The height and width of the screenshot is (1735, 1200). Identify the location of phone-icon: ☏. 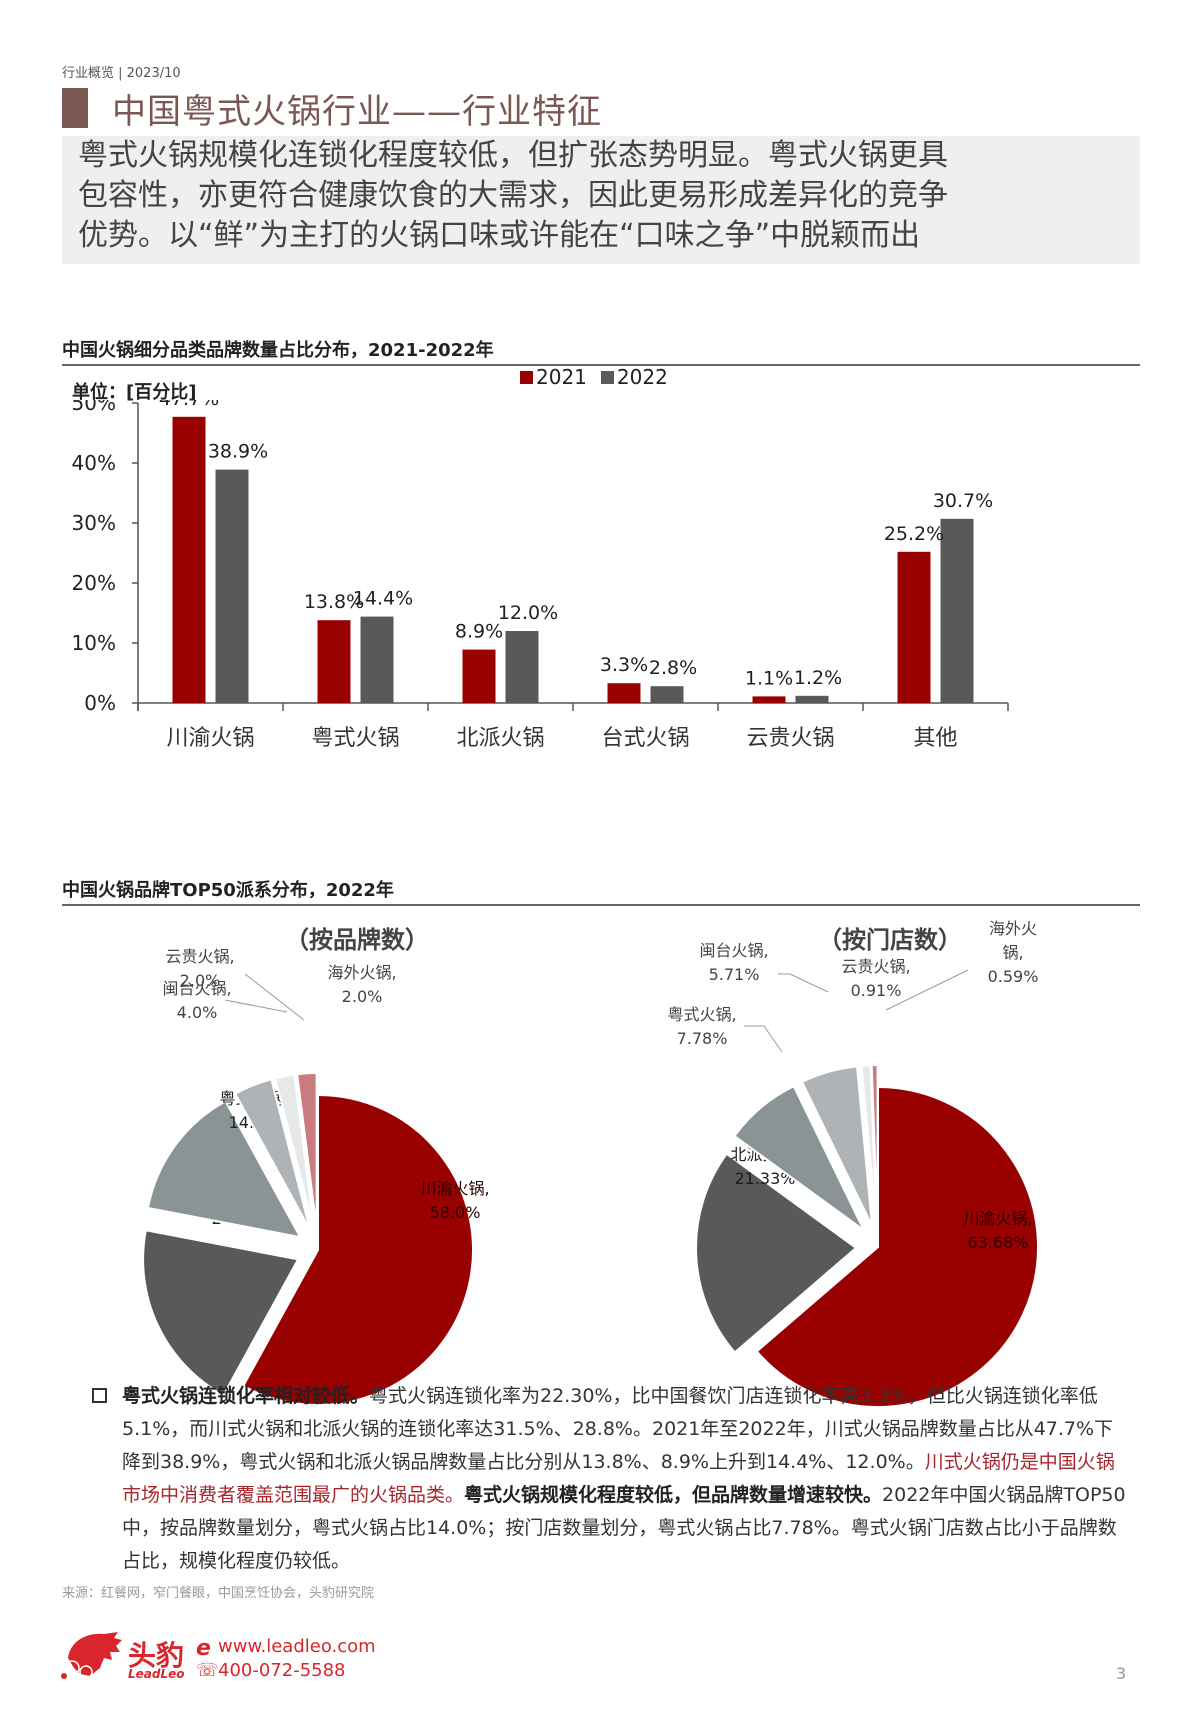
(207, 1670).